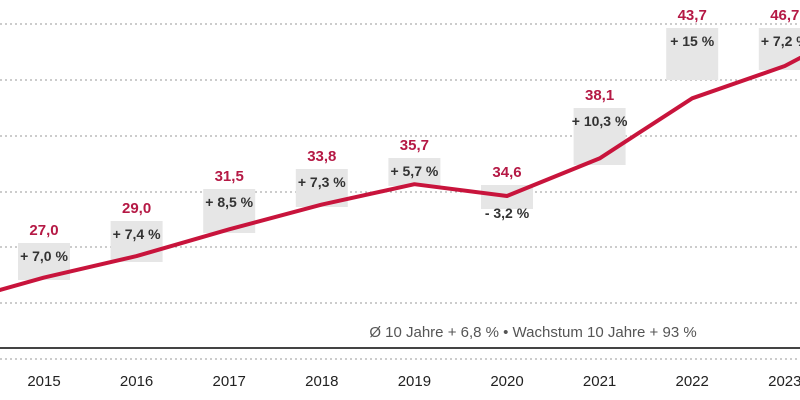  What do you see at coordinates (322, 182) in the screenshot?
I see `change-label: + 7,3 %` at bounding box center [322, 182].